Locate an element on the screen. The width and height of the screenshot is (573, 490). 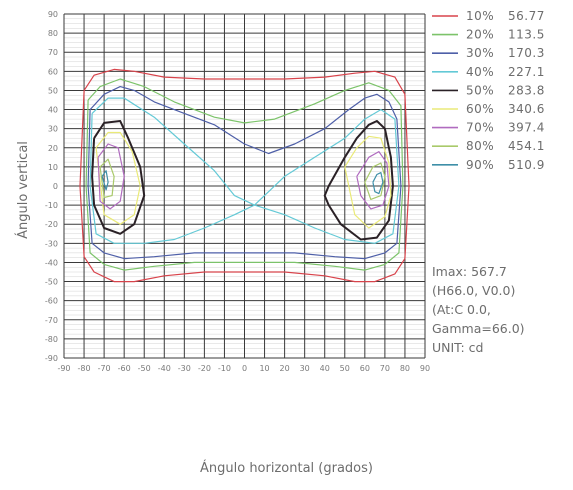
y-tick-label: 60 is located at coordinates (53, 71).